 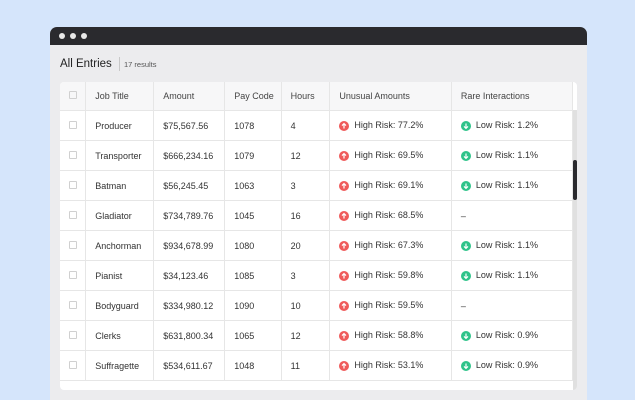 What do you see at coordinates (512, 96) in the screenshot?
I see `column-header: Rare Interactions` at bounding box center [512, 96].